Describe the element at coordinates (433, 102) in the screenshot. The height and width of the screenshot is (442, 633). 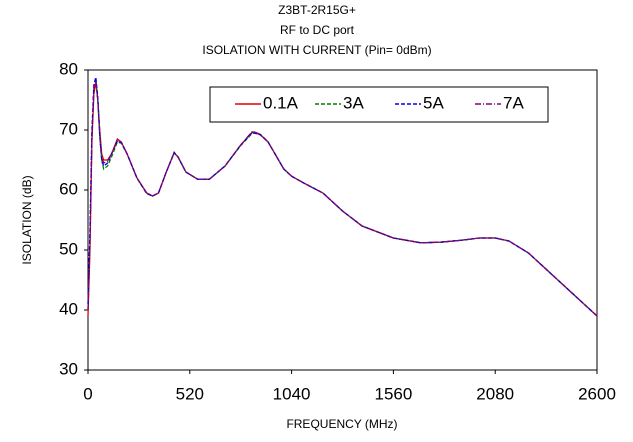
I see `legend-label: 5A` at that location.